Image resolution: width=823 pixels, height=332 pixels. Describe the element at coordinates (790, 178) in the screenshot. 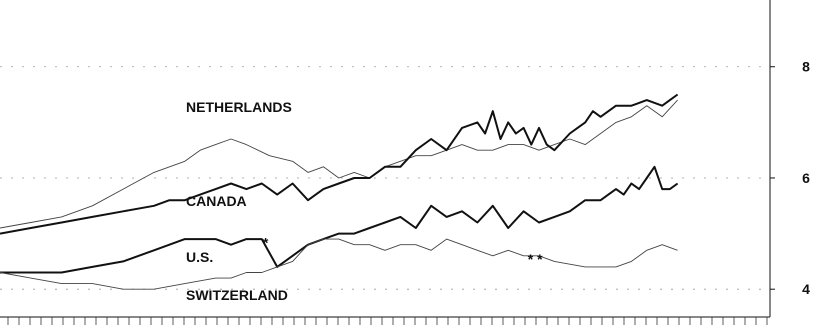

I see `y-axis-ticks: 8 6 4` at that location.